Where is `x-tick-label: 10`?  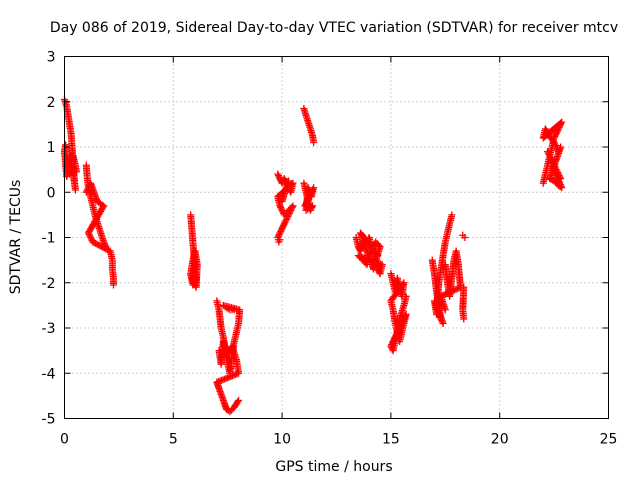
x-tick-label: 10 is located at coordinates (282, 440).